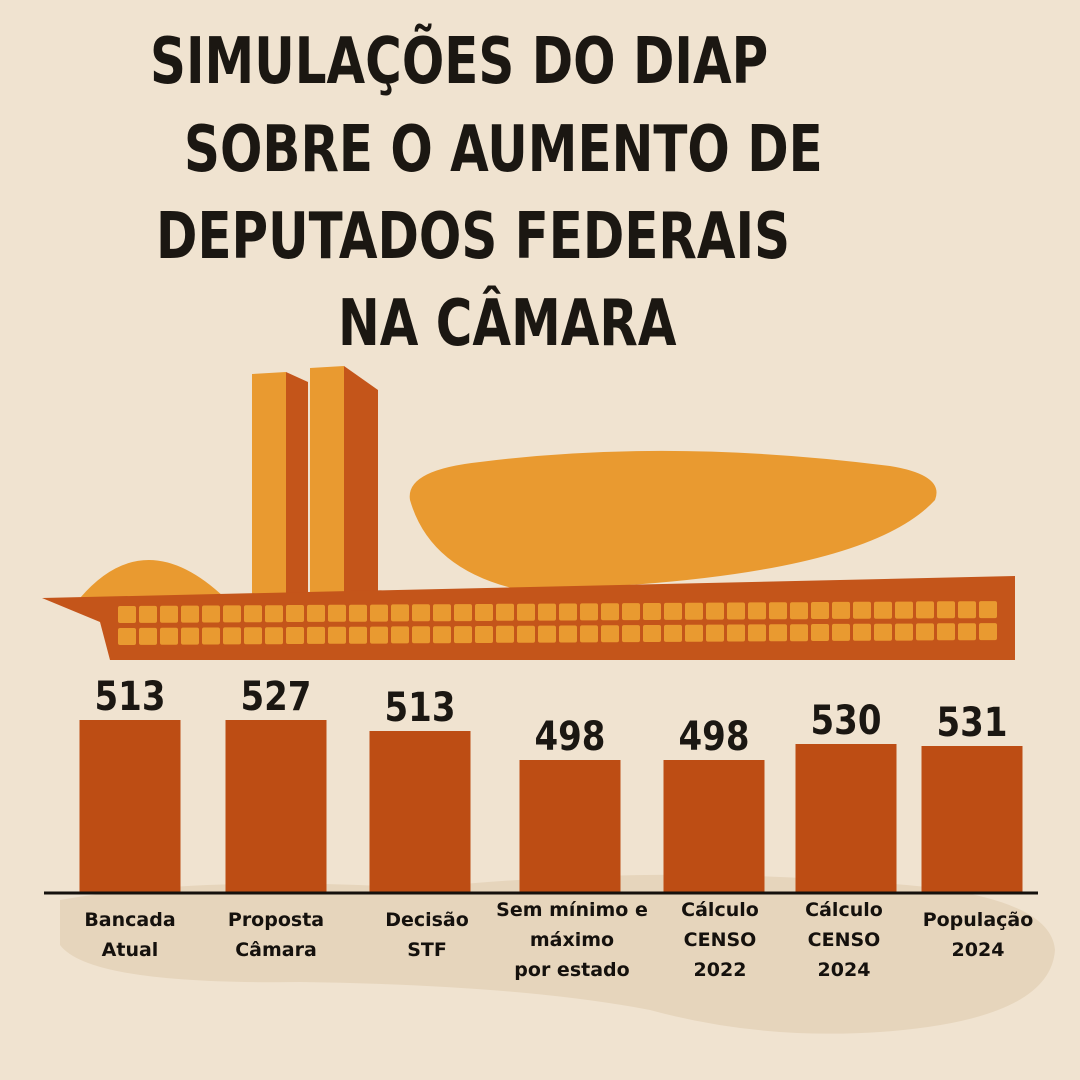  Describe the element at coordinates (269, 485) in the screenshot. I see `tower-left` at that location.